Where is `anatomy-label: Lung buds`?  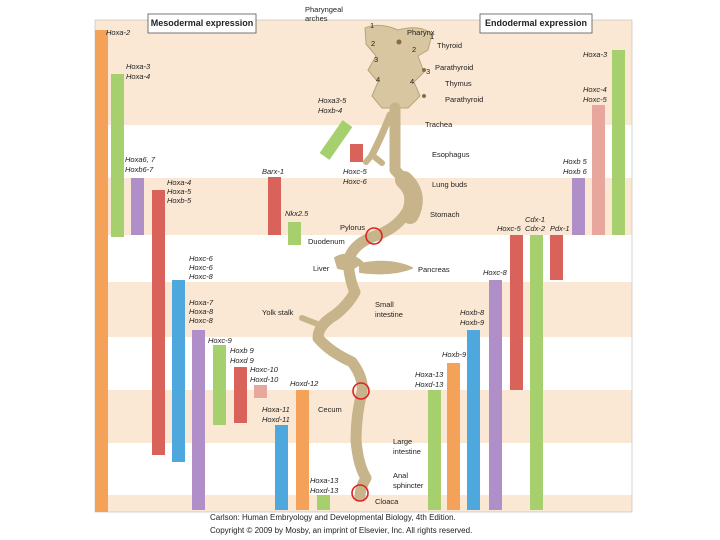
anatomy-label: Lung buds is located at coordinates (449, 184).